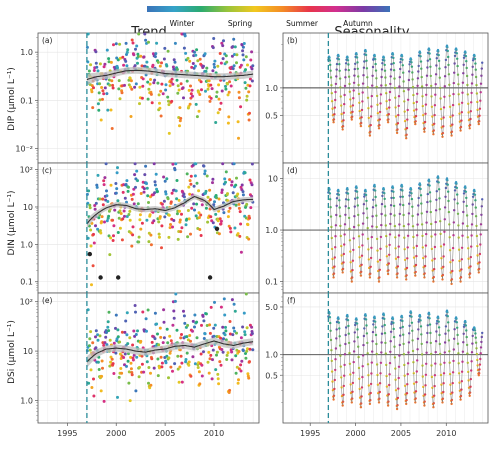  I want to click on trend-line, so click(170, 351).